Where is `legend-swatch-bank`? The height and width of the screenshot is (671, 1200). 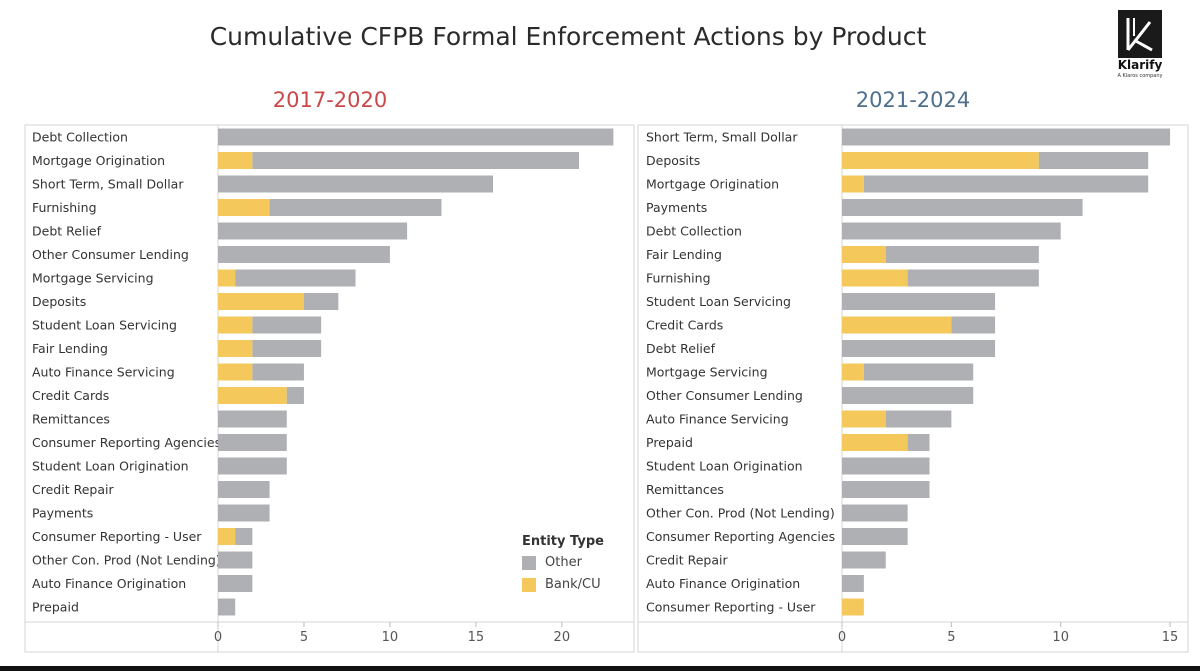
legend-swatch-bank is located at coordinates (529, 584).